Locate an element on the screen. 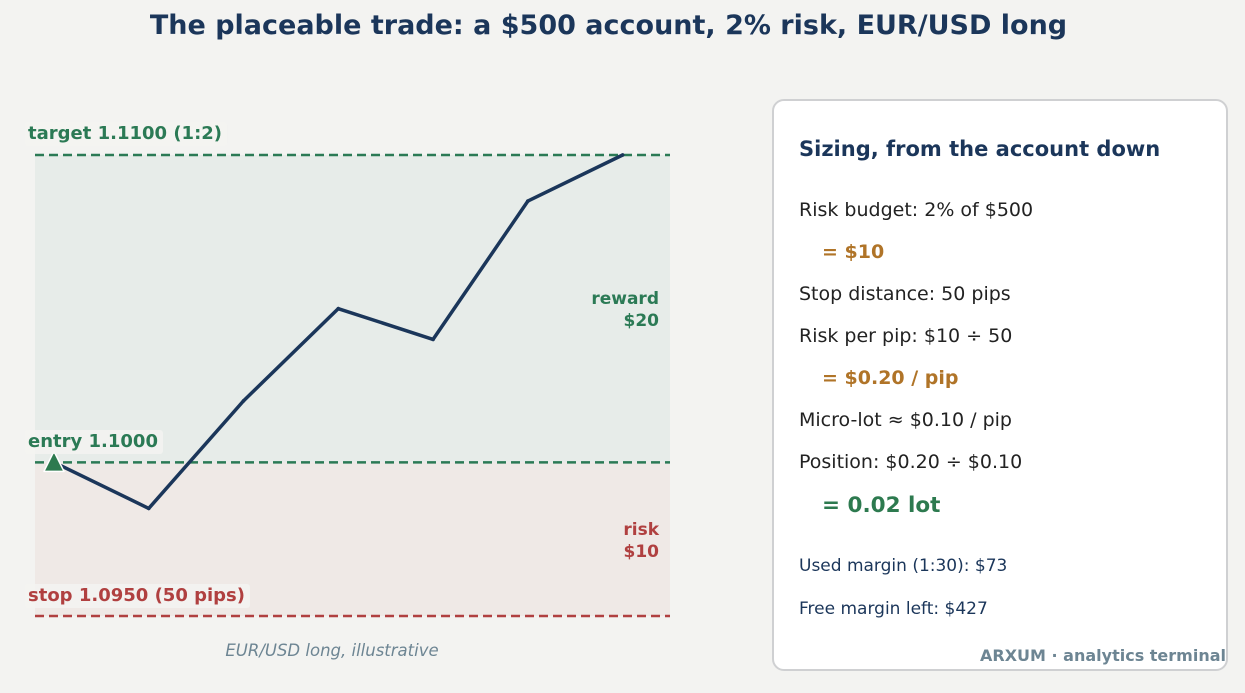 This screenshot has width=1245, height=693. sizing-panel-title: Sizing, from the account down is located at coordinates (980, 149).